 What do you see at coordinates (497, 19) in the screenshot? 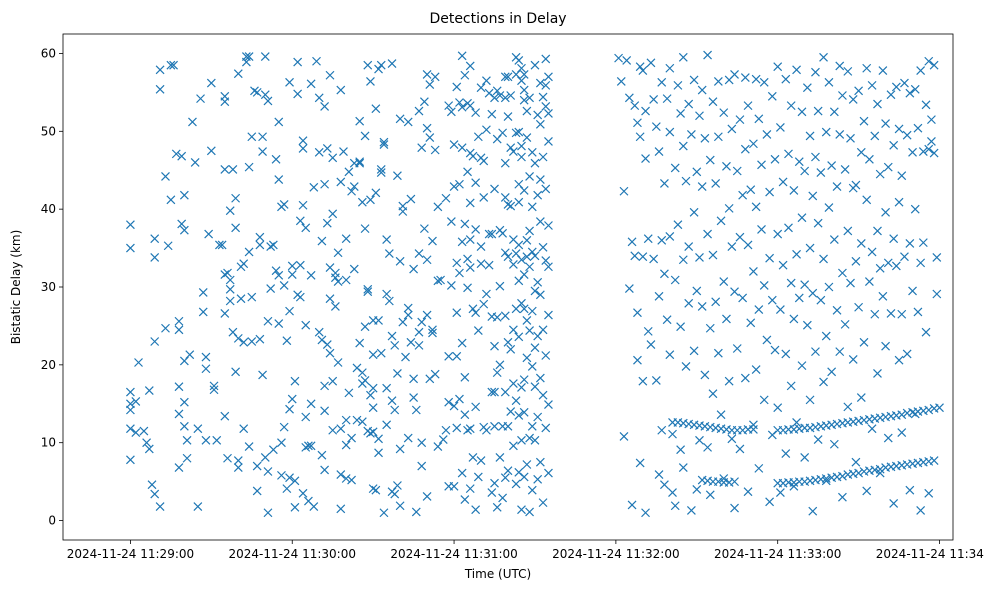
I see `chart-title: Detections in Delay` at bounding box center [497, 19].